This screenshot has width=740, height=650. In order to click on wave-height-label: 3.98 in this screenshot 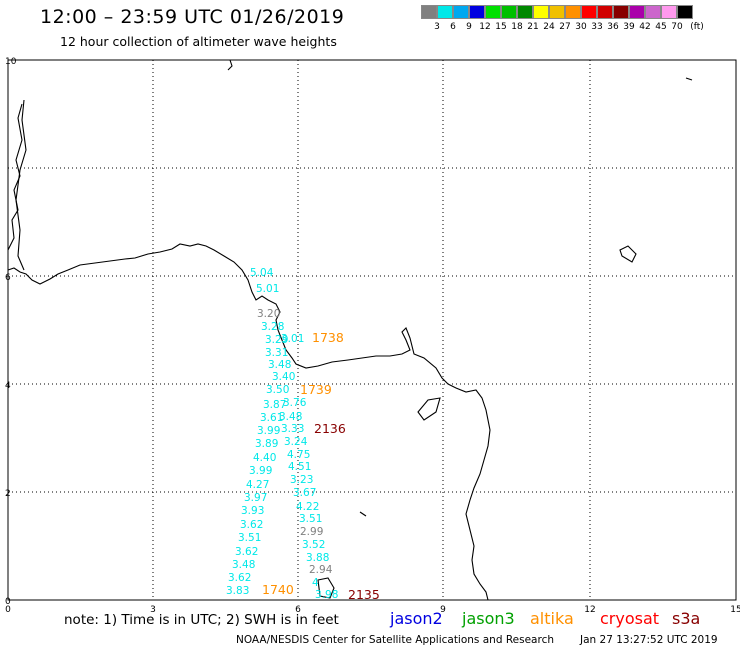, I will do `click(326, 595)`.